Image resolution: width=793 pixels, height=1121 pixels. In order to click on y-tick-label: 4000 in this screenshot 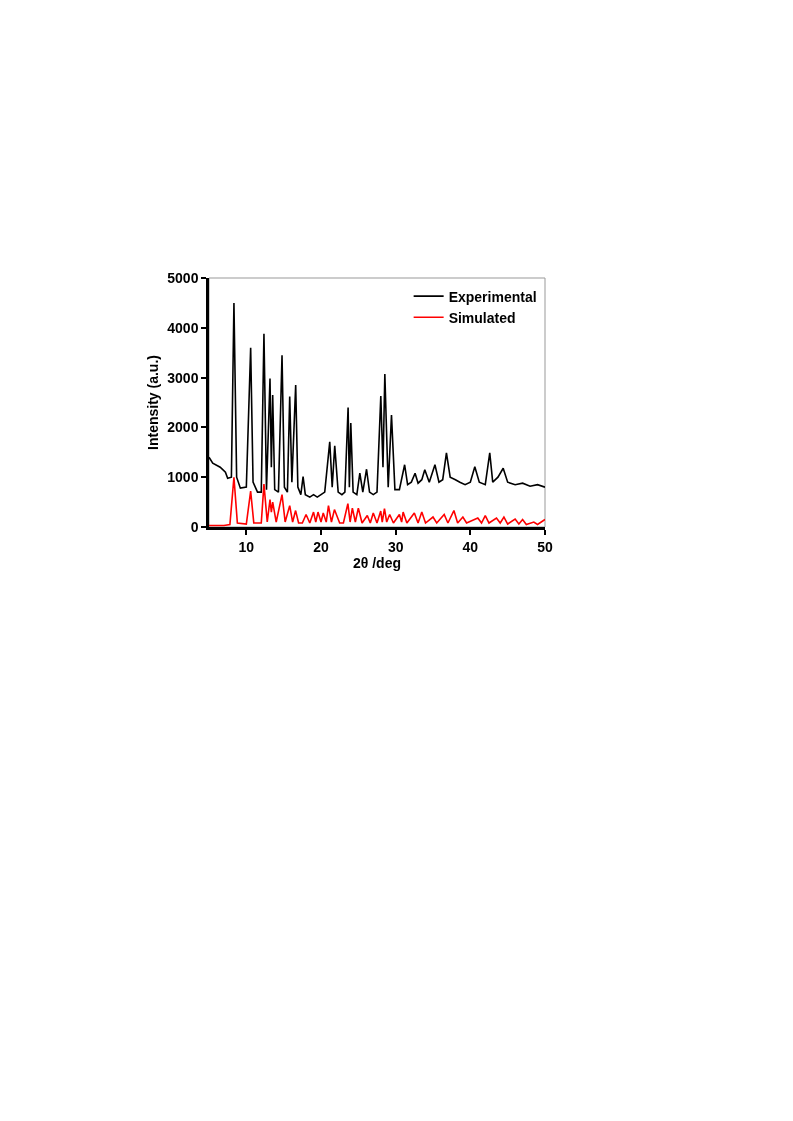, I will do `click(183, 327)`.